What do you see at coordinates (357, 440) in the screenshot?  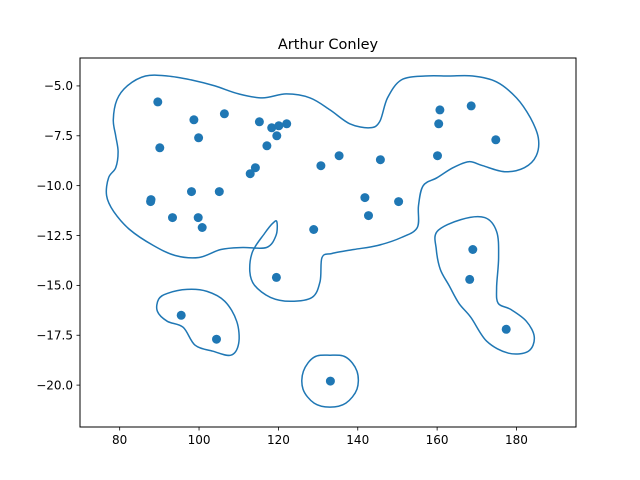 I see `x-tick-label: 140` at bounding box center [357, 440].